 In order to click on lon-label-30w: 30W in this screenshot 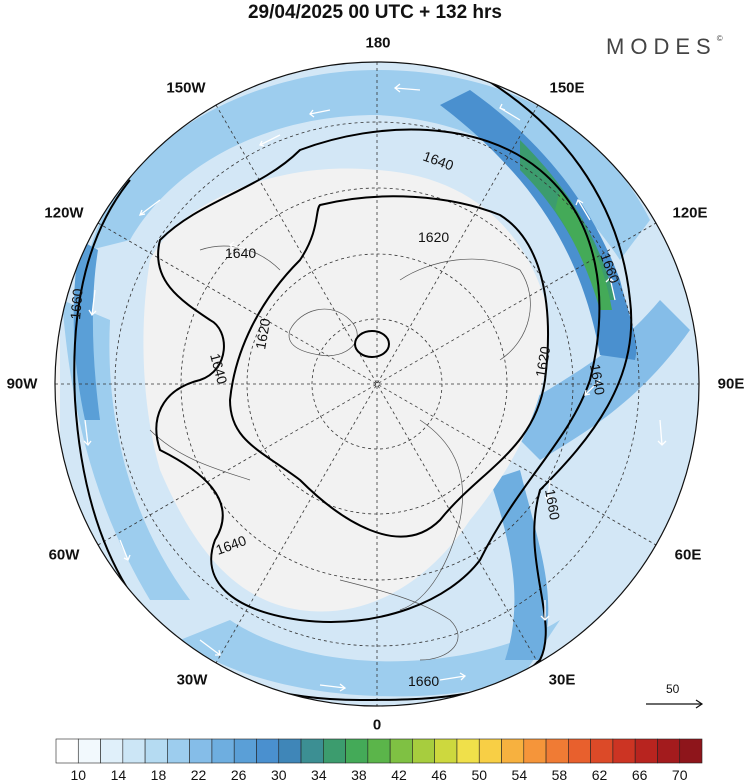, I will do `click(192, 680)`.